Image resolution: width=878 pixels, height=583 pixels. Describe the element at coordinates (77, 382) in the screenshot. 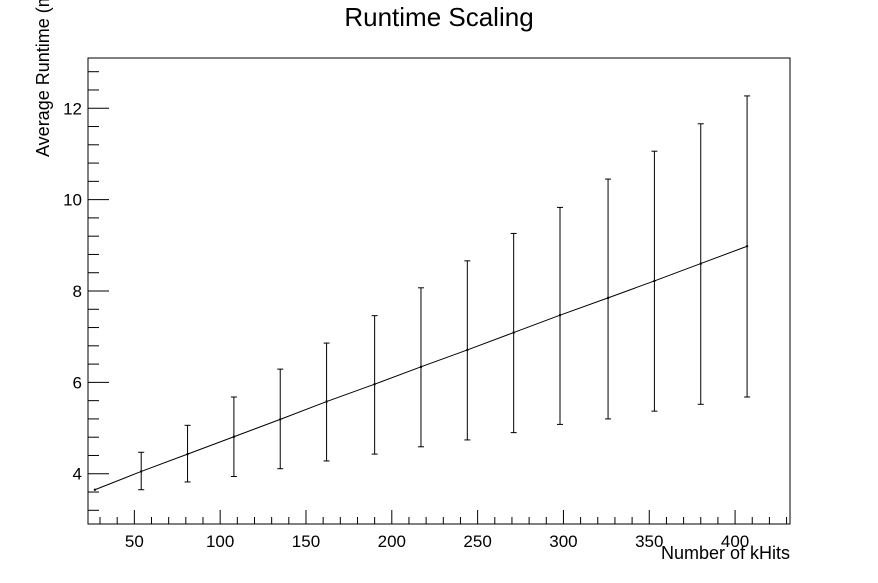

I see `y-tick-label: 6` at that location.